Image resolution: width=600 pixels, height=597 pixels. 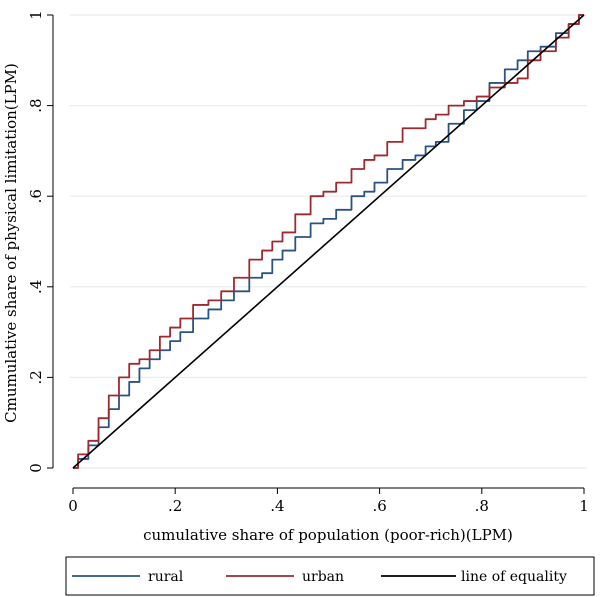 What do you see at coordinates (36, 468) in the screenshot?
I see `y-tick-label: 0` at bounding box center [36, 468].